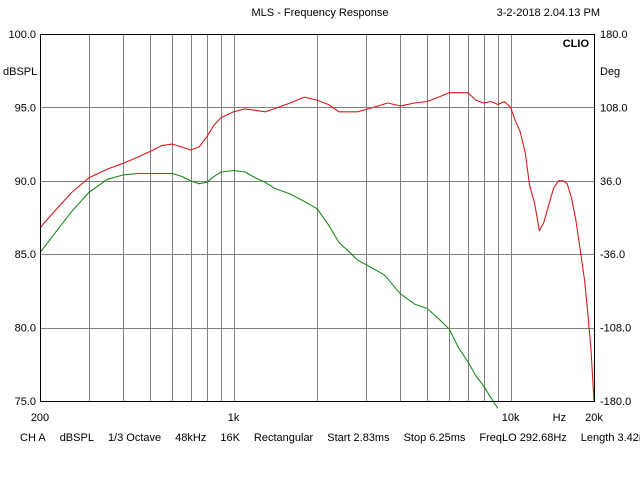 The height and width of the screenshot is (480, 640). What do you see at coordinates (25, 255) in the screenshot?
I see `y-left-tick-label: 85.0` at bounding box center [25, 255].